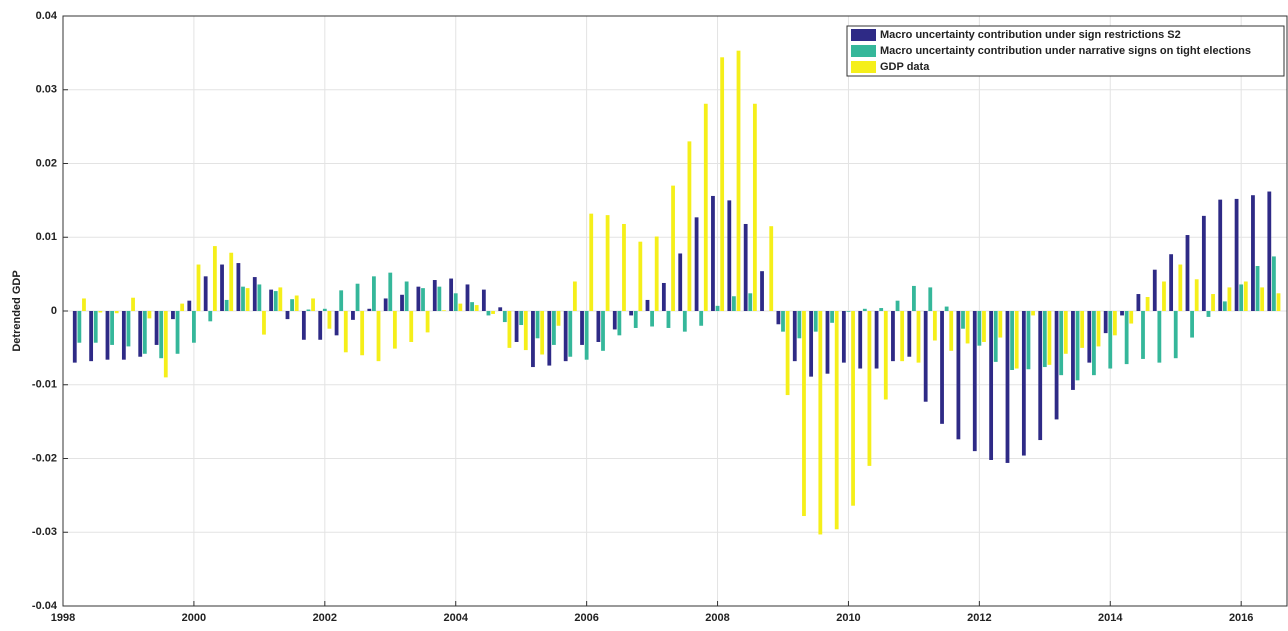  What do you see at coordinates (905, 67) in the screenshot?
I see `legend-label: GDP data` at bounding box center [905, 67].